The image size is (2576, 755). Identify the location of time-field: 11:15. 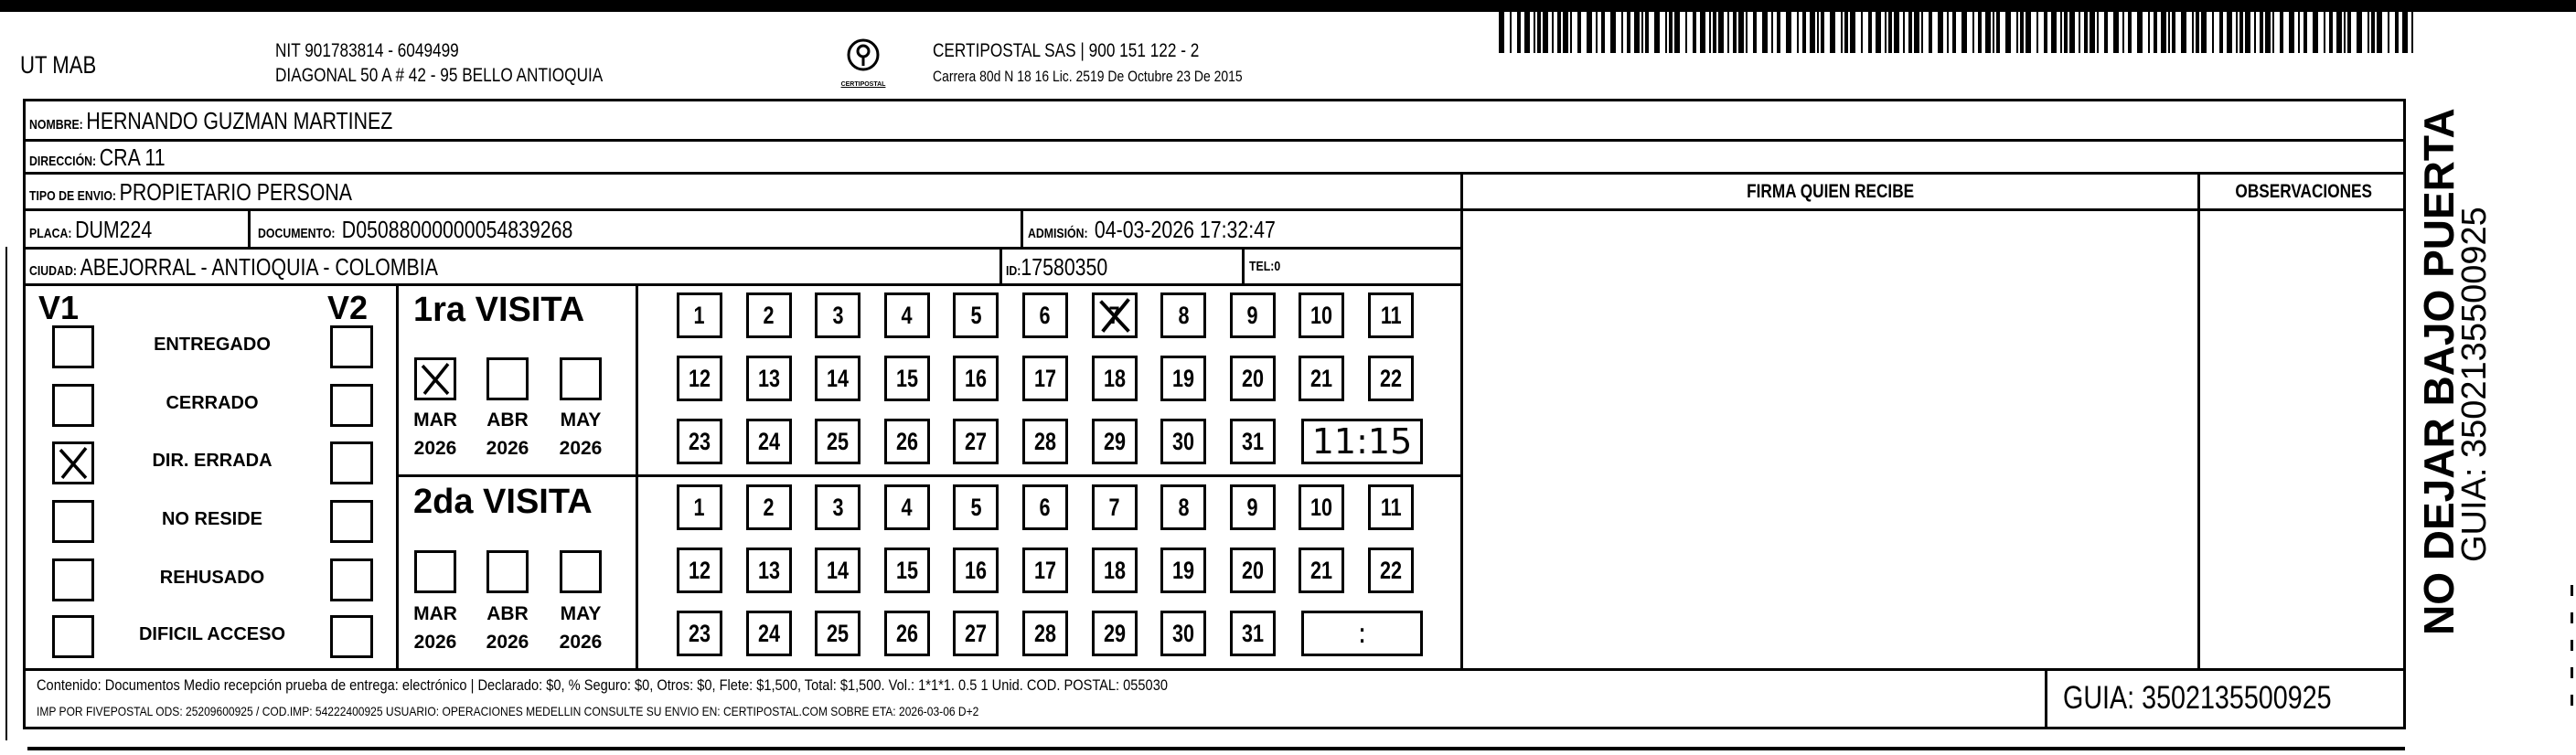
(1362, 441).